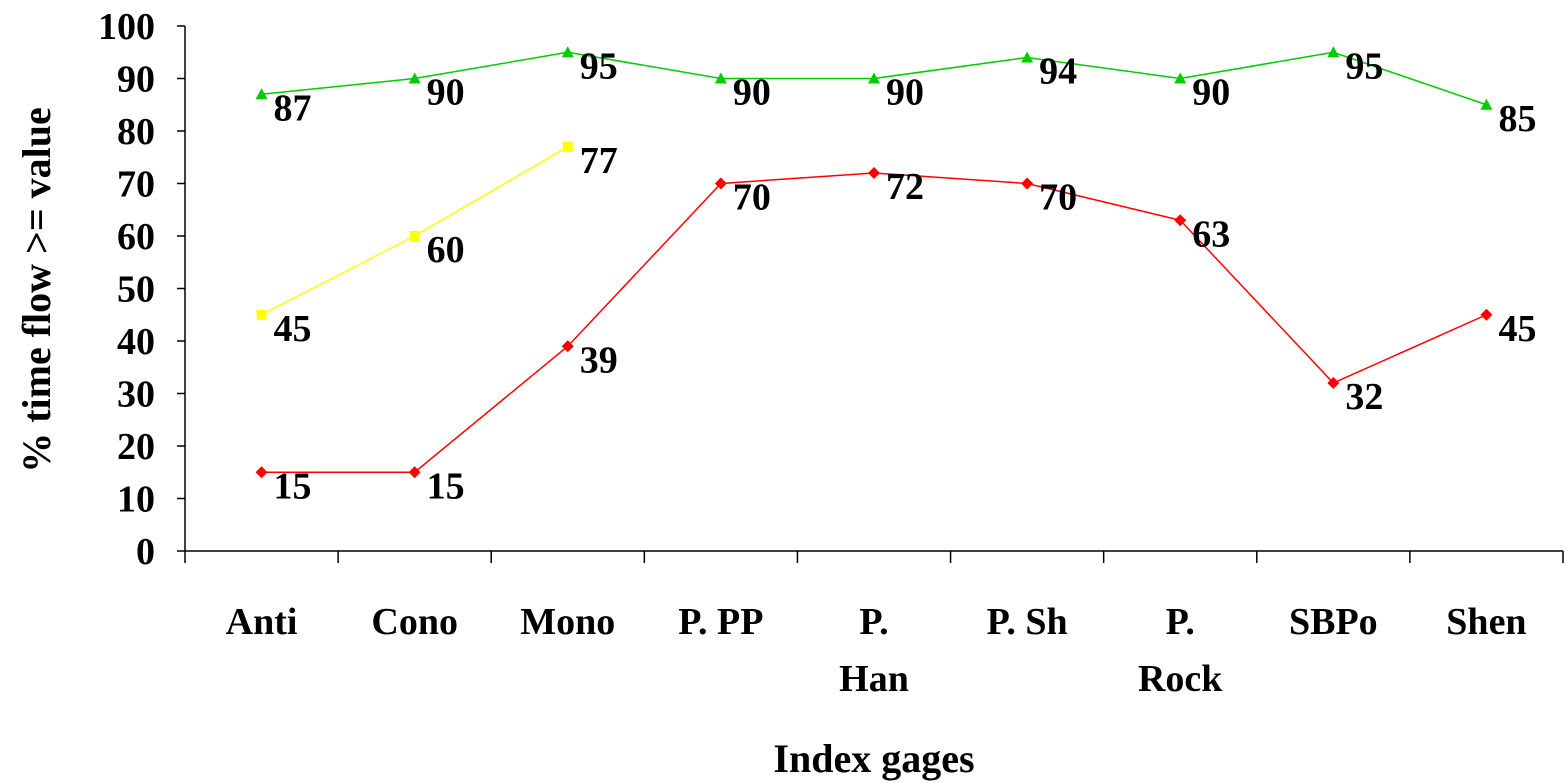 The width and height of the screenshot is (1568, 783). I want to click on series-line, so click(415, 231).